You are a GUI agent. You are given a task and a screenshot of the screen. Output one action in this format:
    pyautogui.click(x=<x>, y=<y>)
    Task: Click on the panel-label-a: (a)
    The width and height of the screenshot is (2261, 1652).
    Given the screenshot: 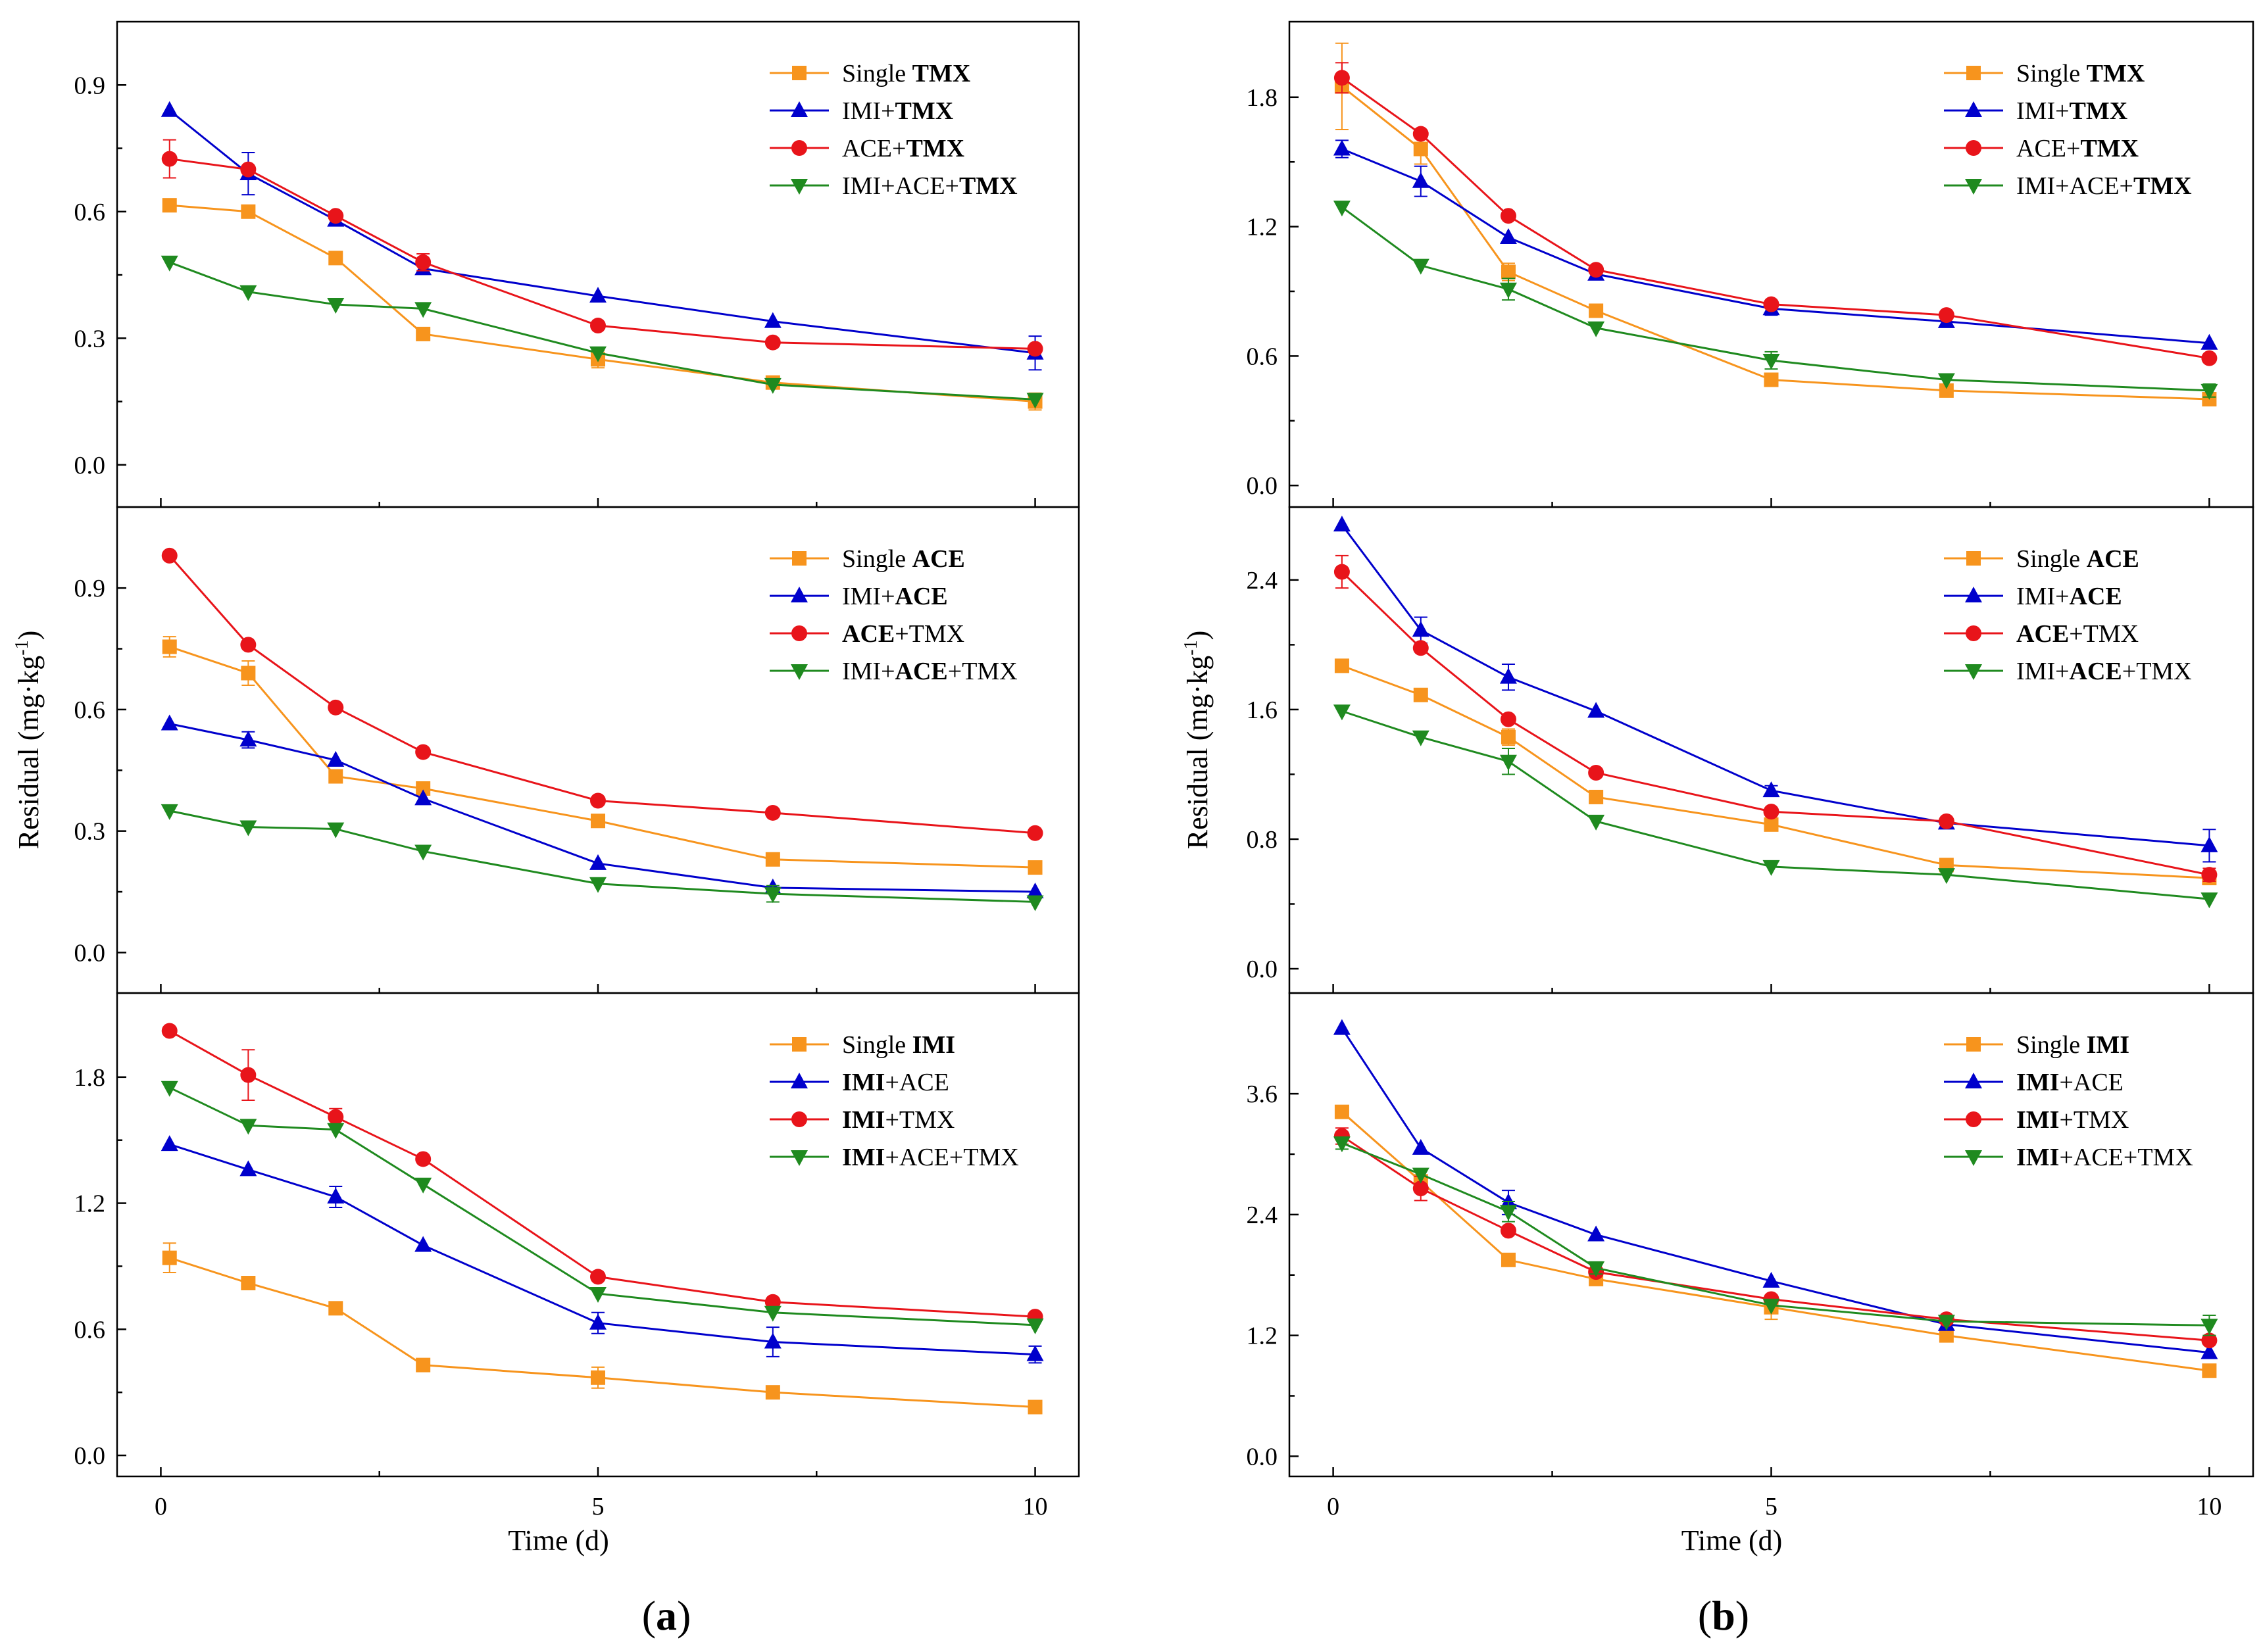 What is the action you would take?
    pyautogui.click(x=666, y=1616)
    